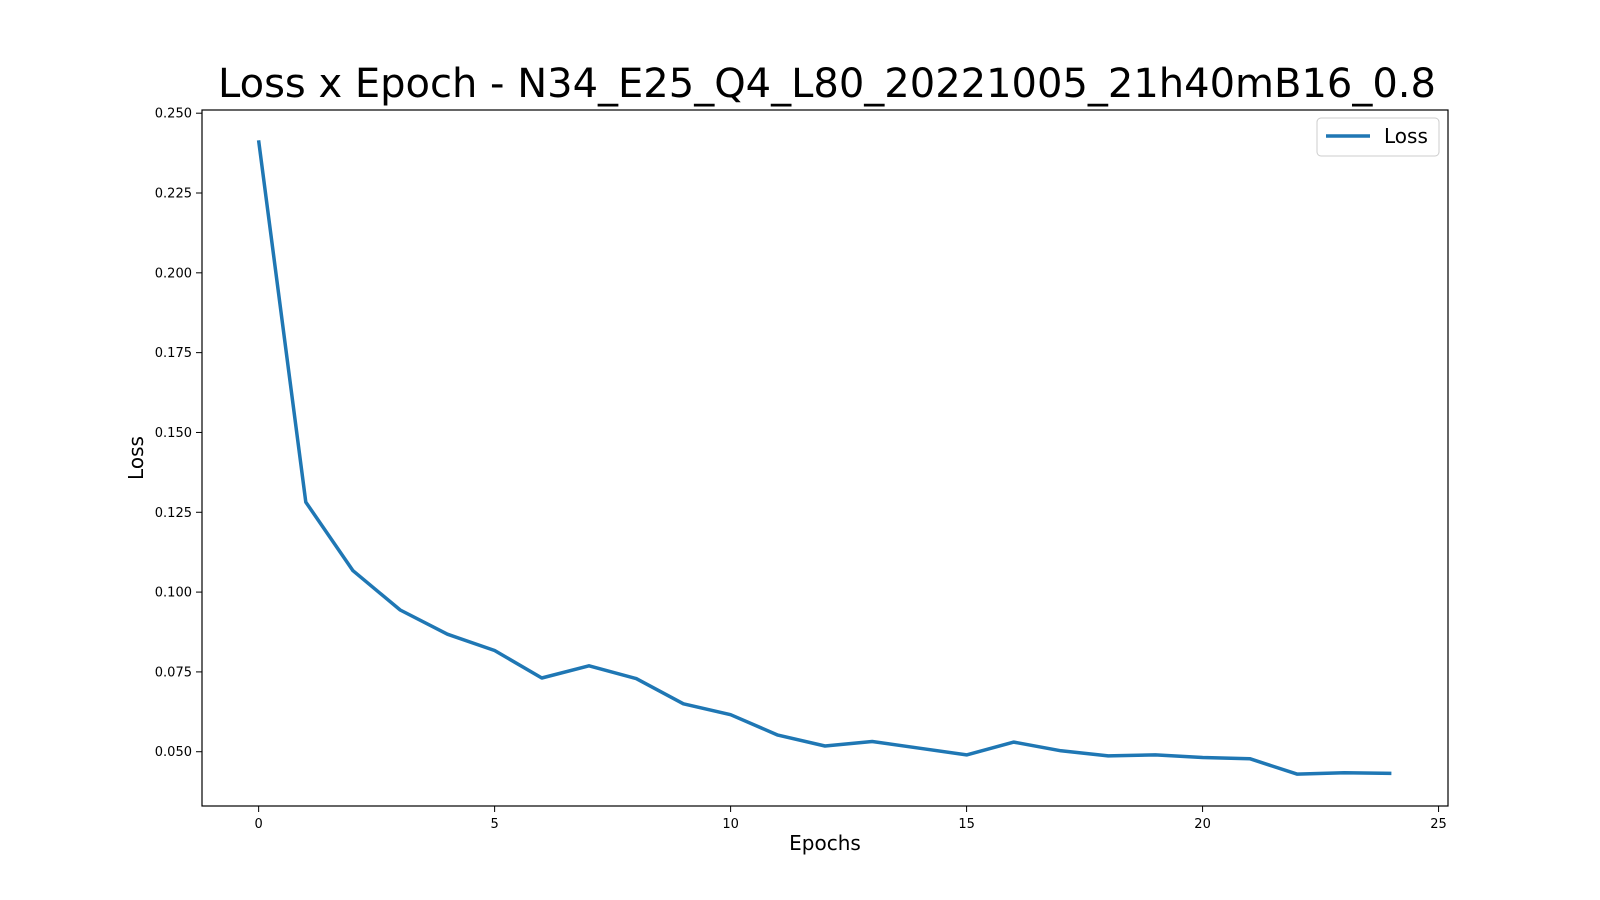  I want to click on x-tick-label: 20, so click(1202, 824).